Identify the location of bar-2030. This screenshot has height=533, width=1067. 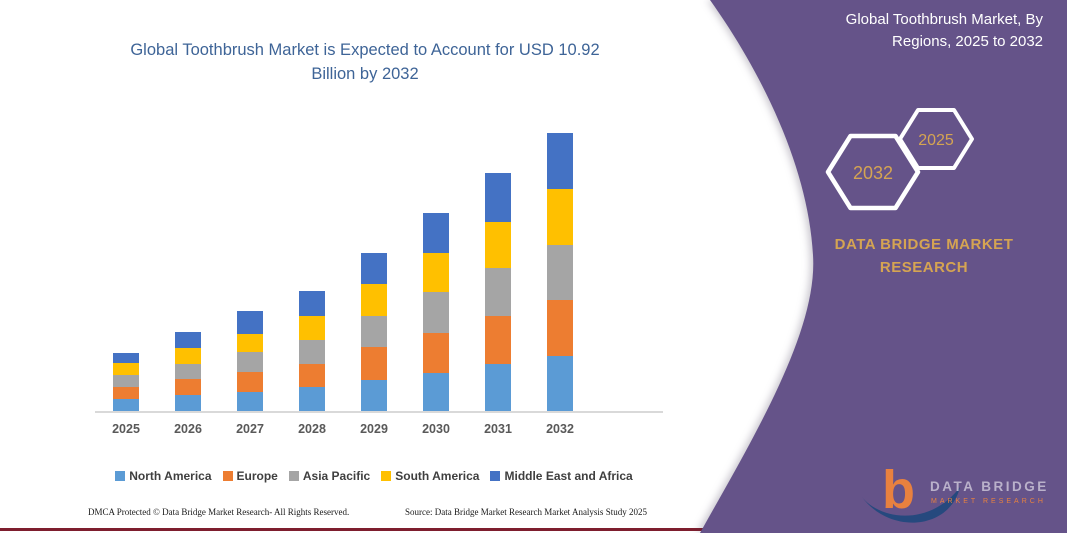
(436, 312).